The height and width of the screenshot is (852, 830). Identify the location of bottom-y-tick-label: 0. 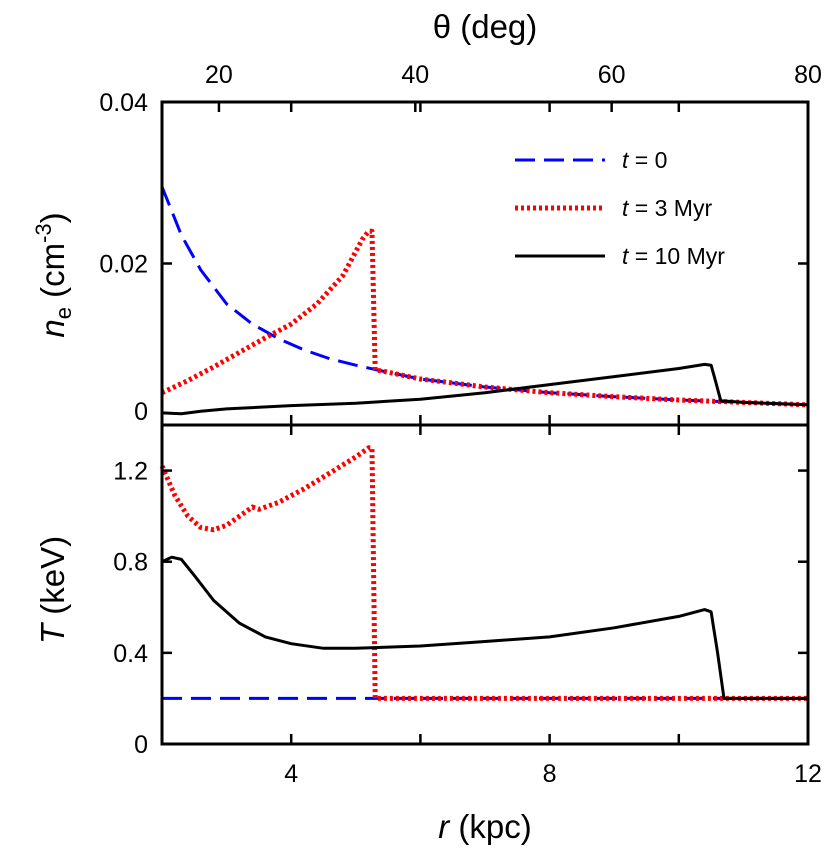
(141, 745).